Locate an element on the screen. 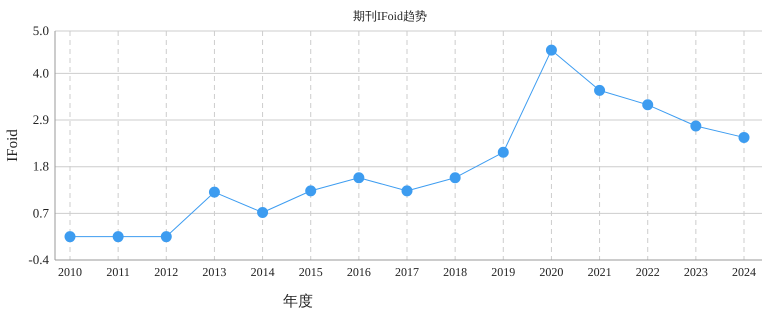  y-tick-label: 0.7 is located at coordinates (41, 212).